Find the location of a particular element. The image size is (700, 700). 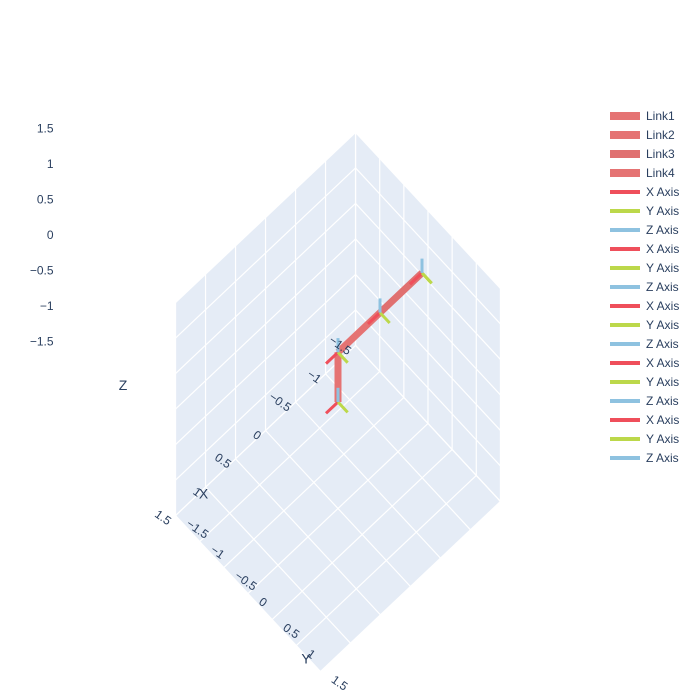

y-tick-label: 1.5 is located at coordinates (340, 683).